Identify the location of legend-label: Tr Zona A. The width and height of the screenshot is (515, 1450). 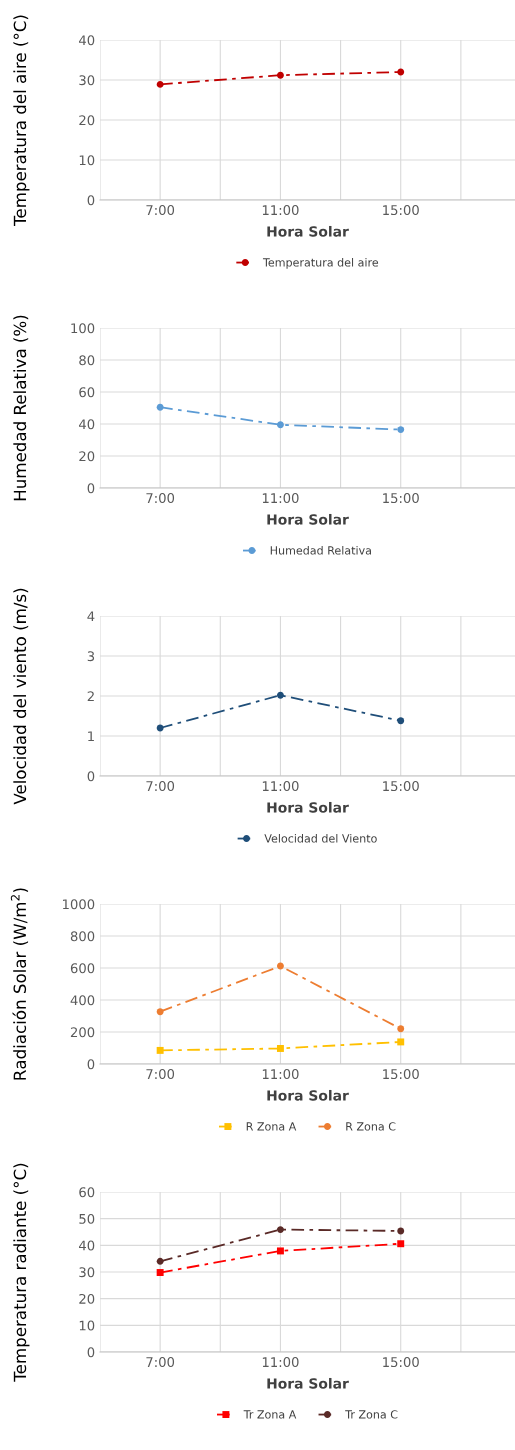
(270, 1414).